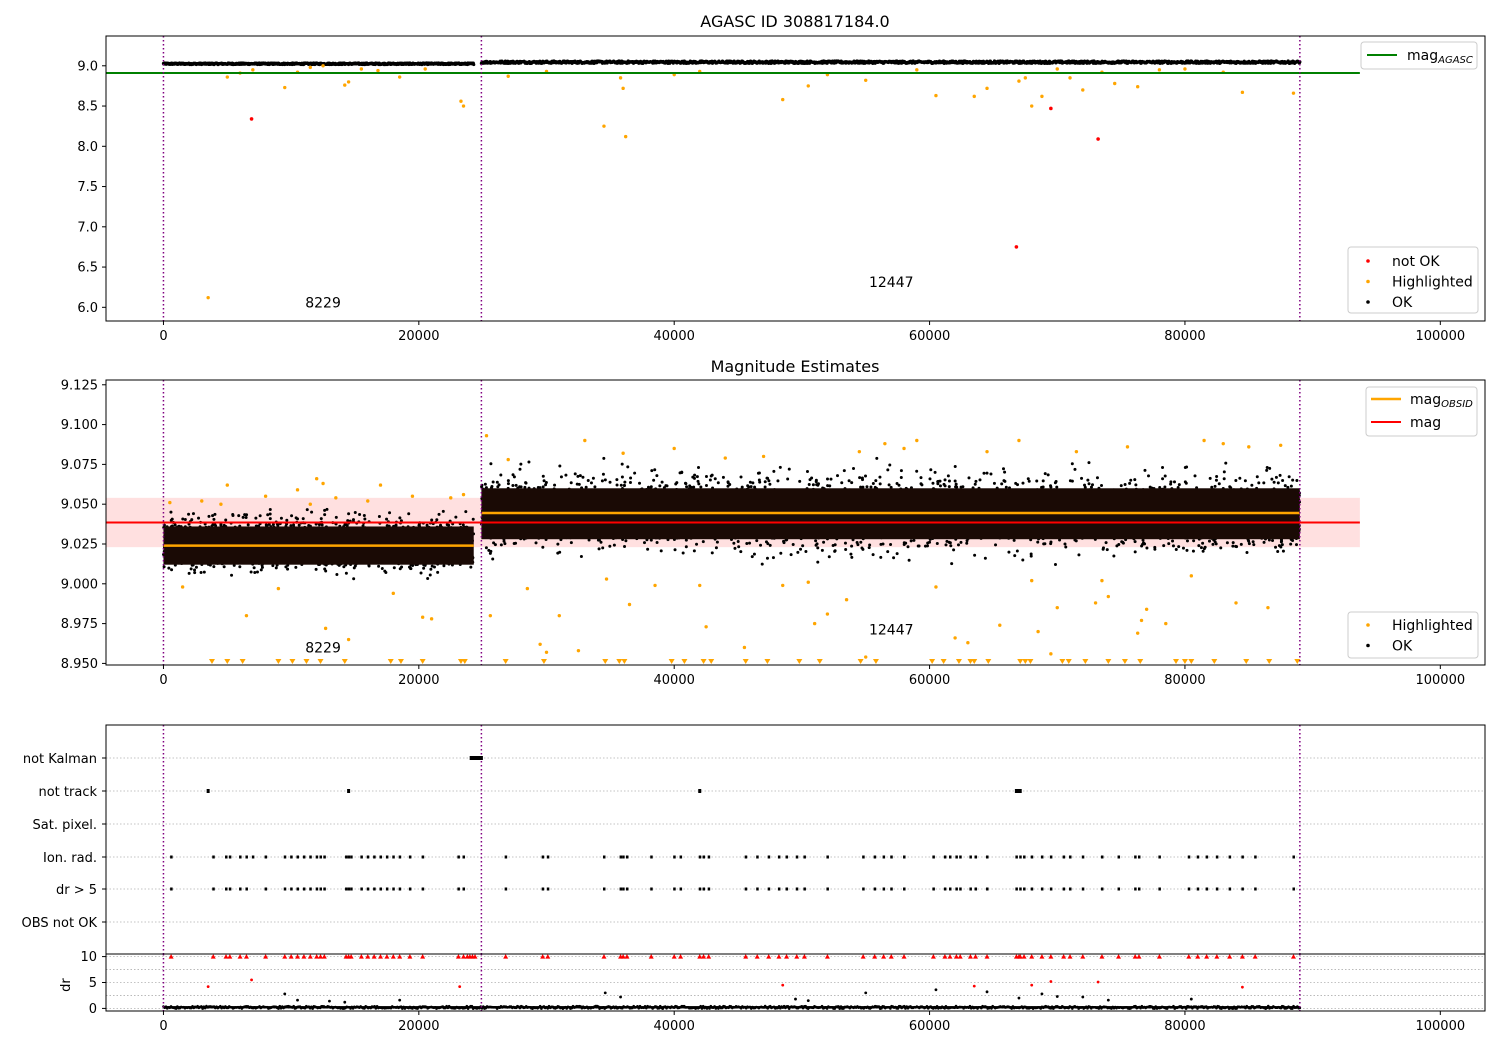 This screenshot has width=1500, height=1050. What do you see at coordinates (1455, 60) in the screenshot?
I see `legend-subscript: AGASC` at bounding box center [1455, 60].